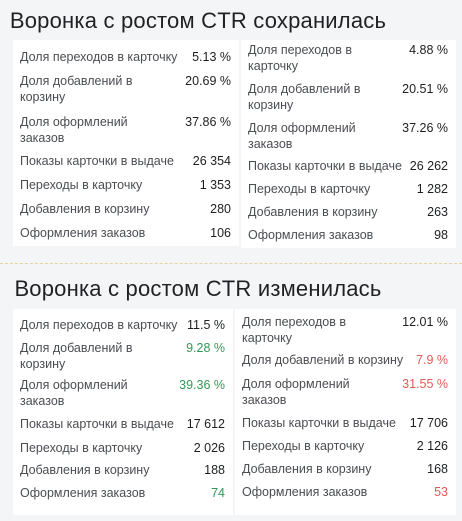 This screenshot has width=462, height=521. I want to click on metric-row: Оформления заказов 53, so click(345, 492).